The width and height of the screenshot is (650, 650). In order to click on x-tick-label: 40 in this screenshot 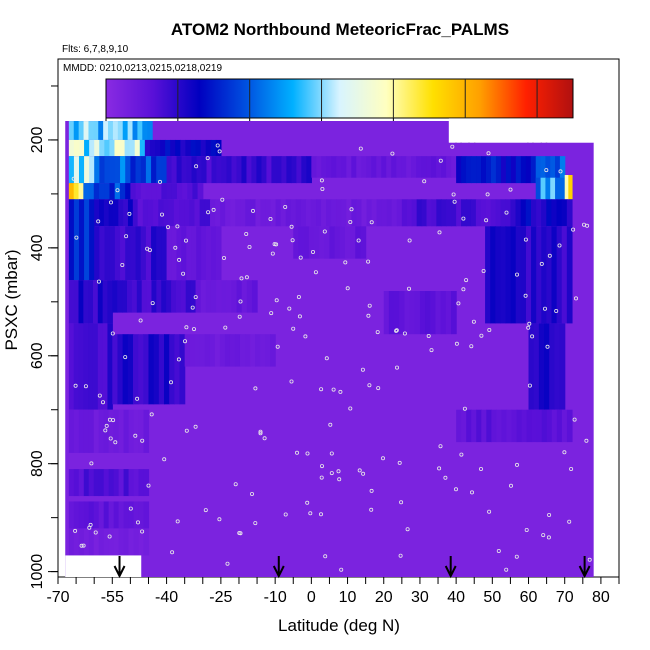, I will do `click(456, 597)`.